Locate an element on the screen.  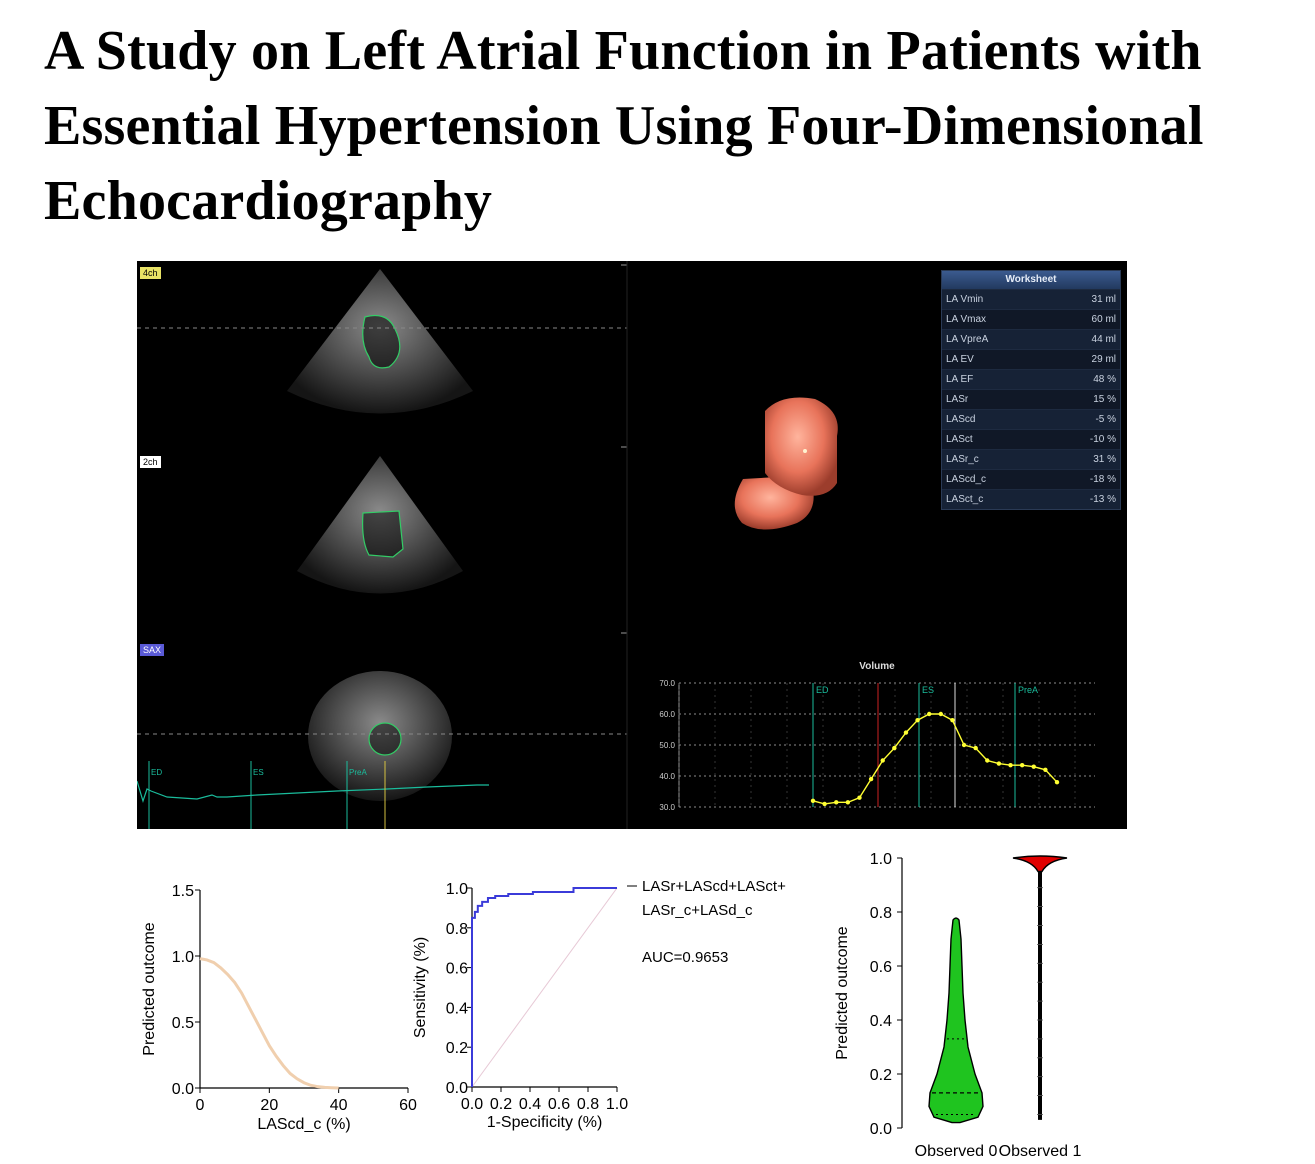
x-tick-label: 40 is located at coordinates (339, 1105).